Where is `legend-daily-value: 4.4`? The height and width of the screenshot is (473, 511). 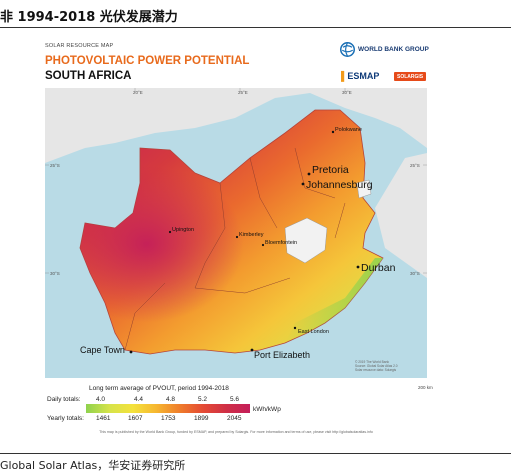
legend-daily-value: 4.4 is located at coordinates (139, 399).